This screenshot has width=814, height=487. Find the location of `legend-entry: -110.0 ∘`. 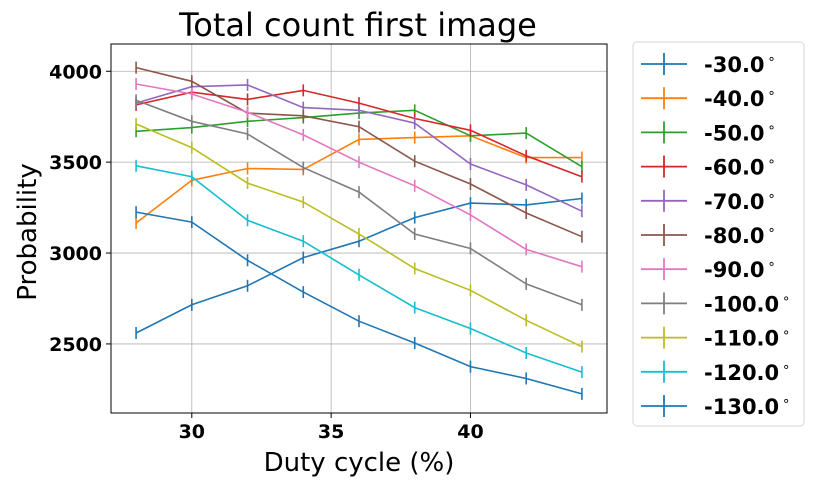

legend-entry: -110.0 ∘ is located at coordinates (715, 338).